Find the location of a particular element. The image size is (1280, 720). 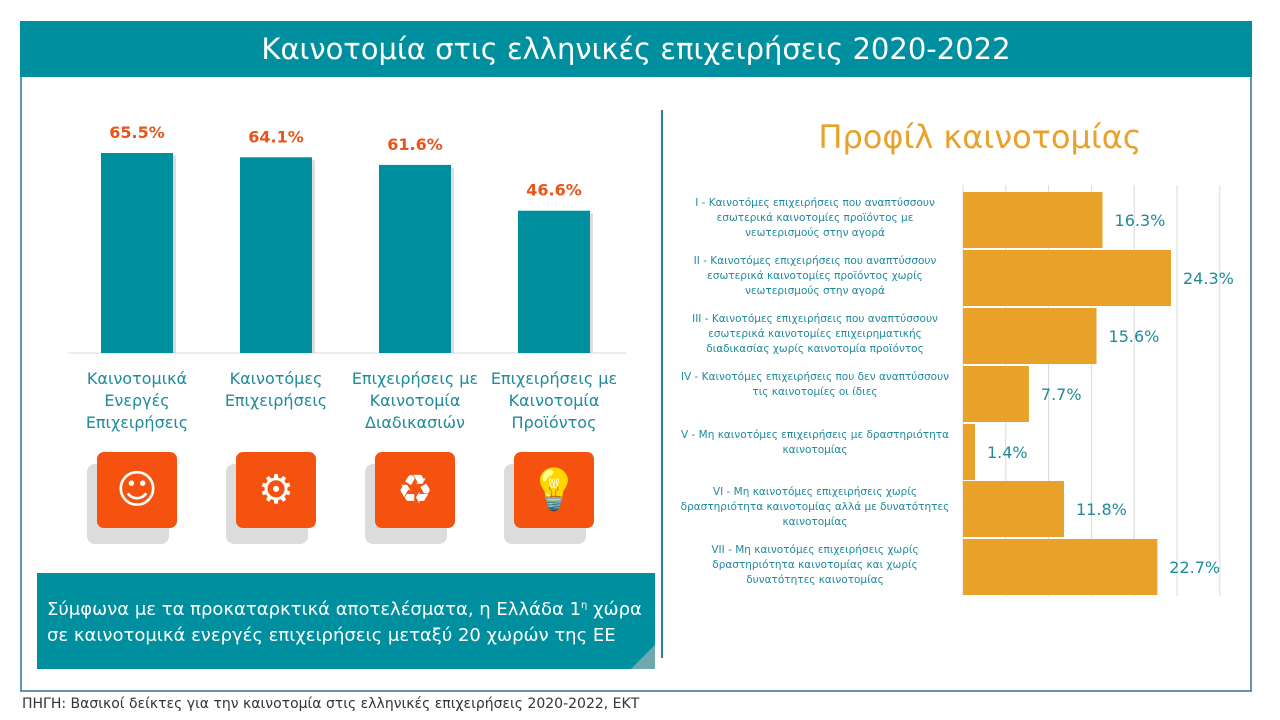

profile-value-label: 24.3% is located at coordinates (1208, 278).